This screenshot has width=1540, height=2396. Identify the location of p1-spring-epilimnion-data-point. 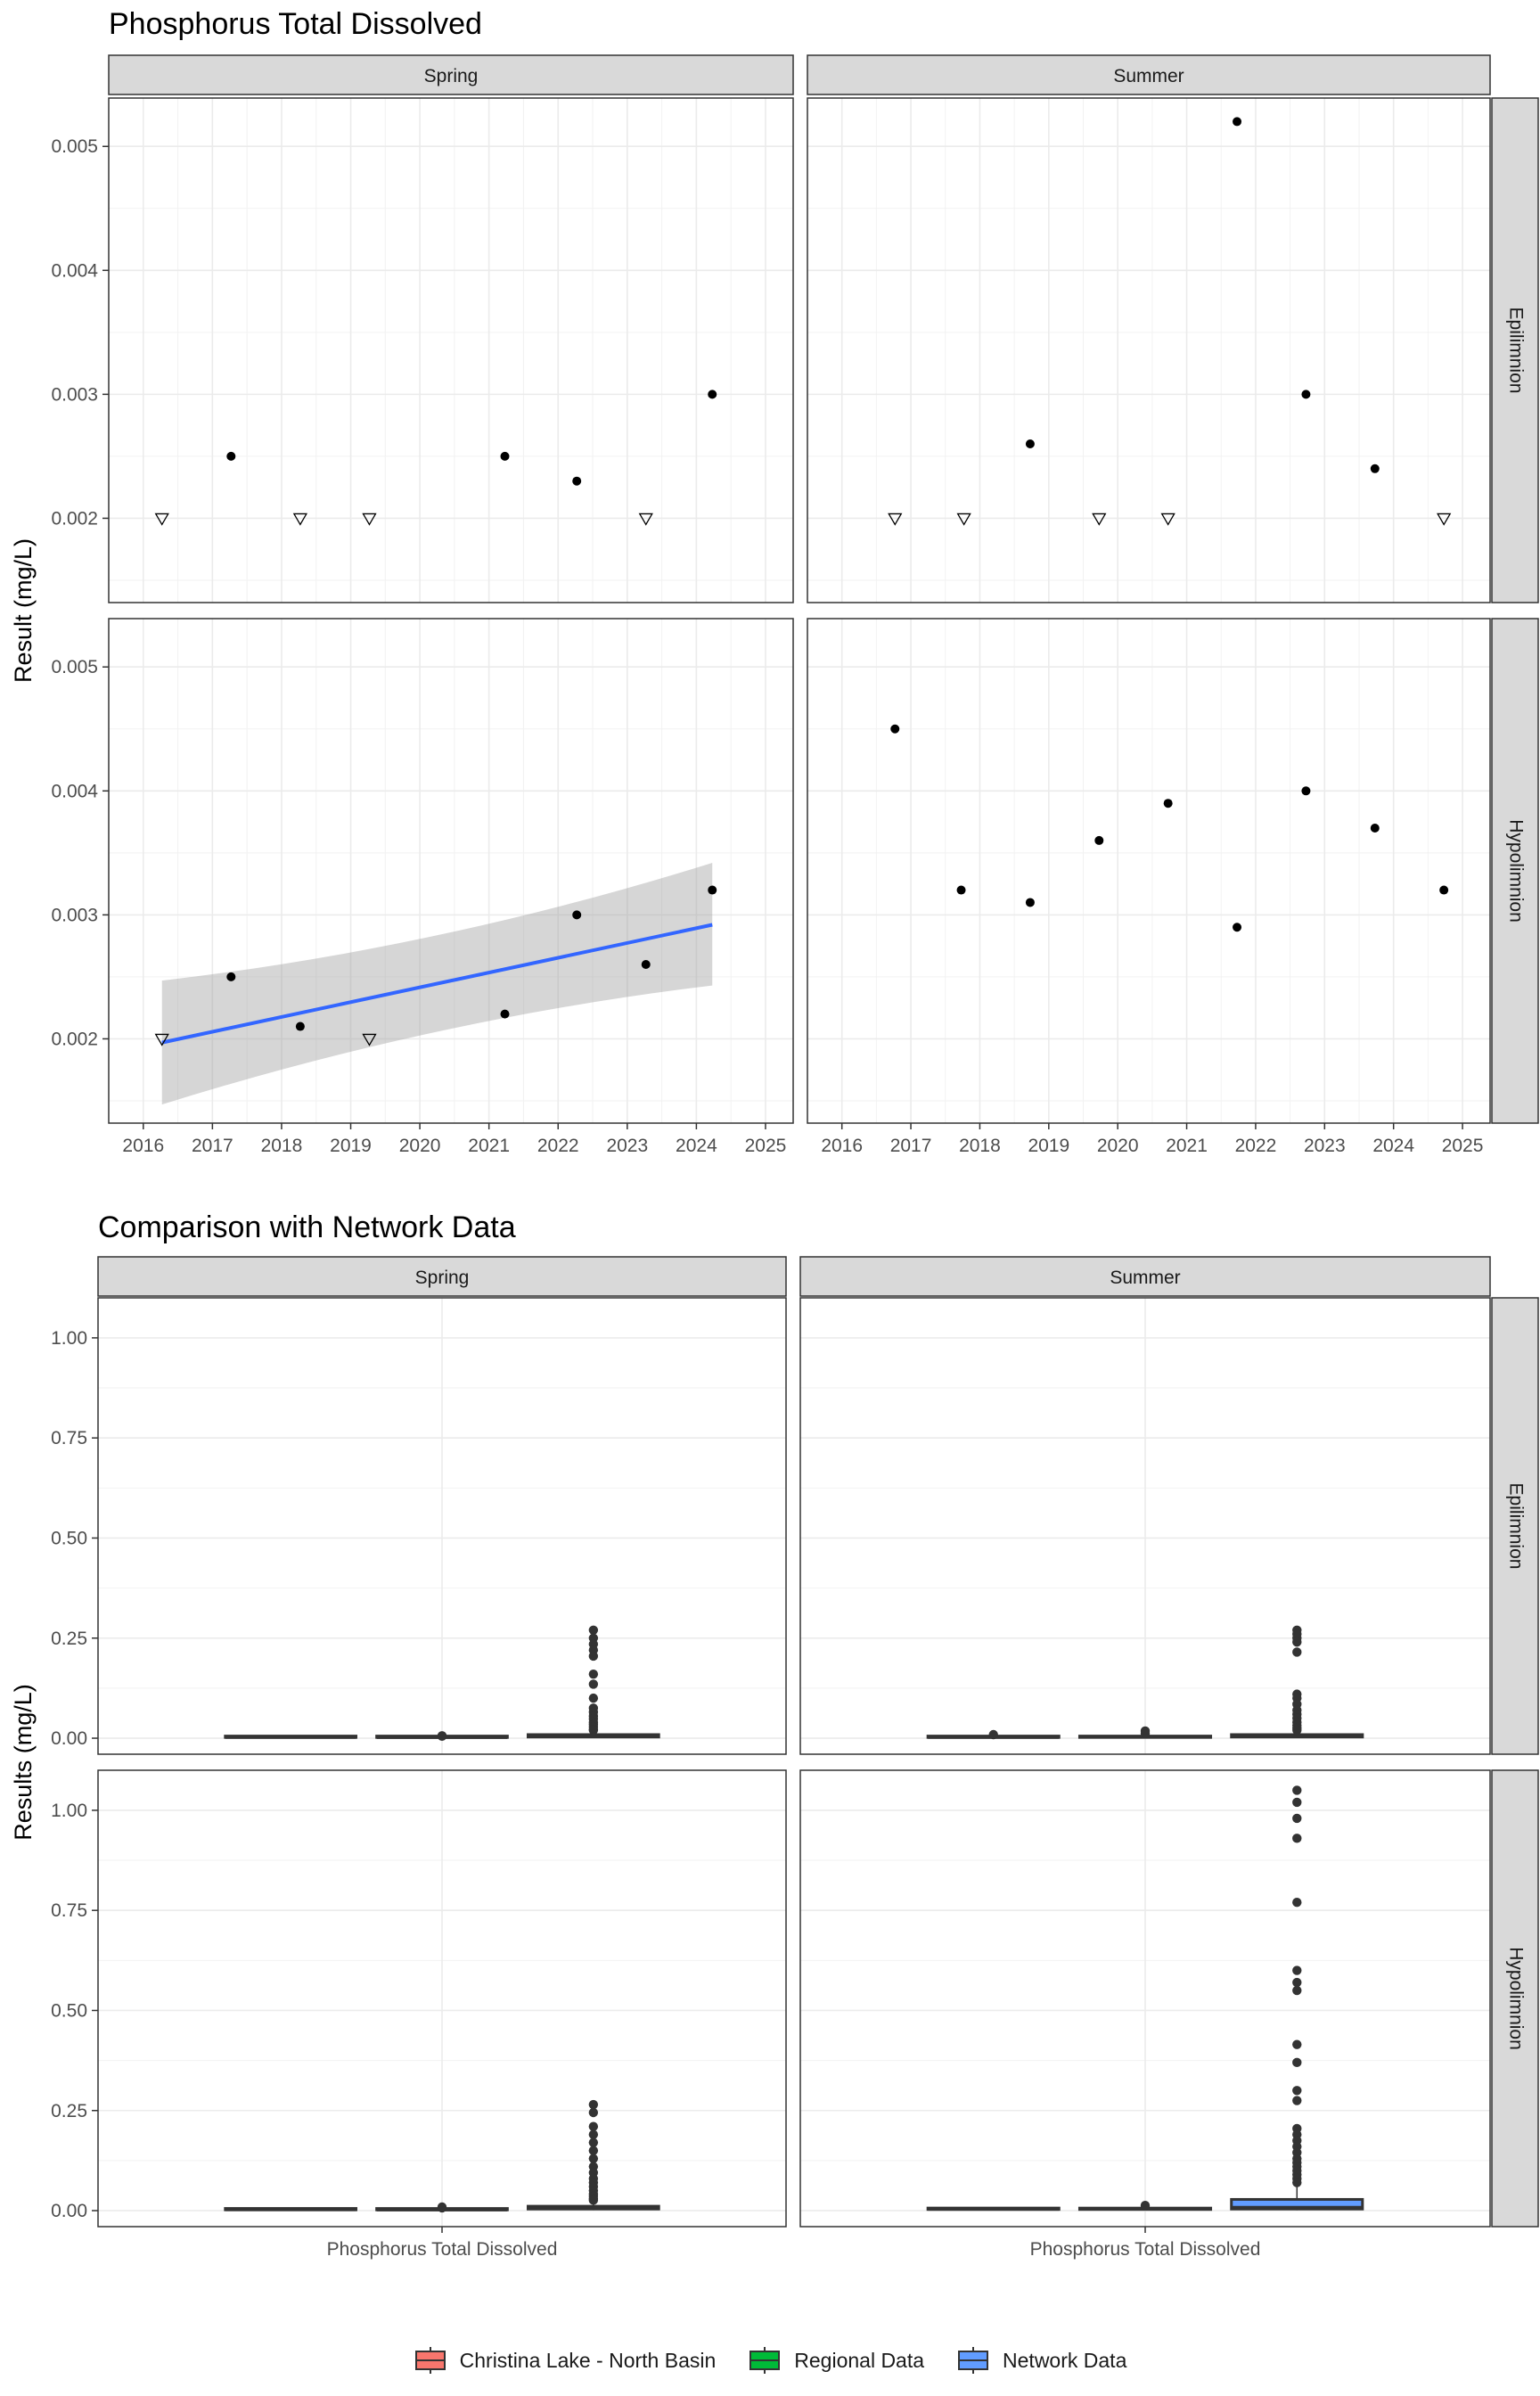
(712, 394).